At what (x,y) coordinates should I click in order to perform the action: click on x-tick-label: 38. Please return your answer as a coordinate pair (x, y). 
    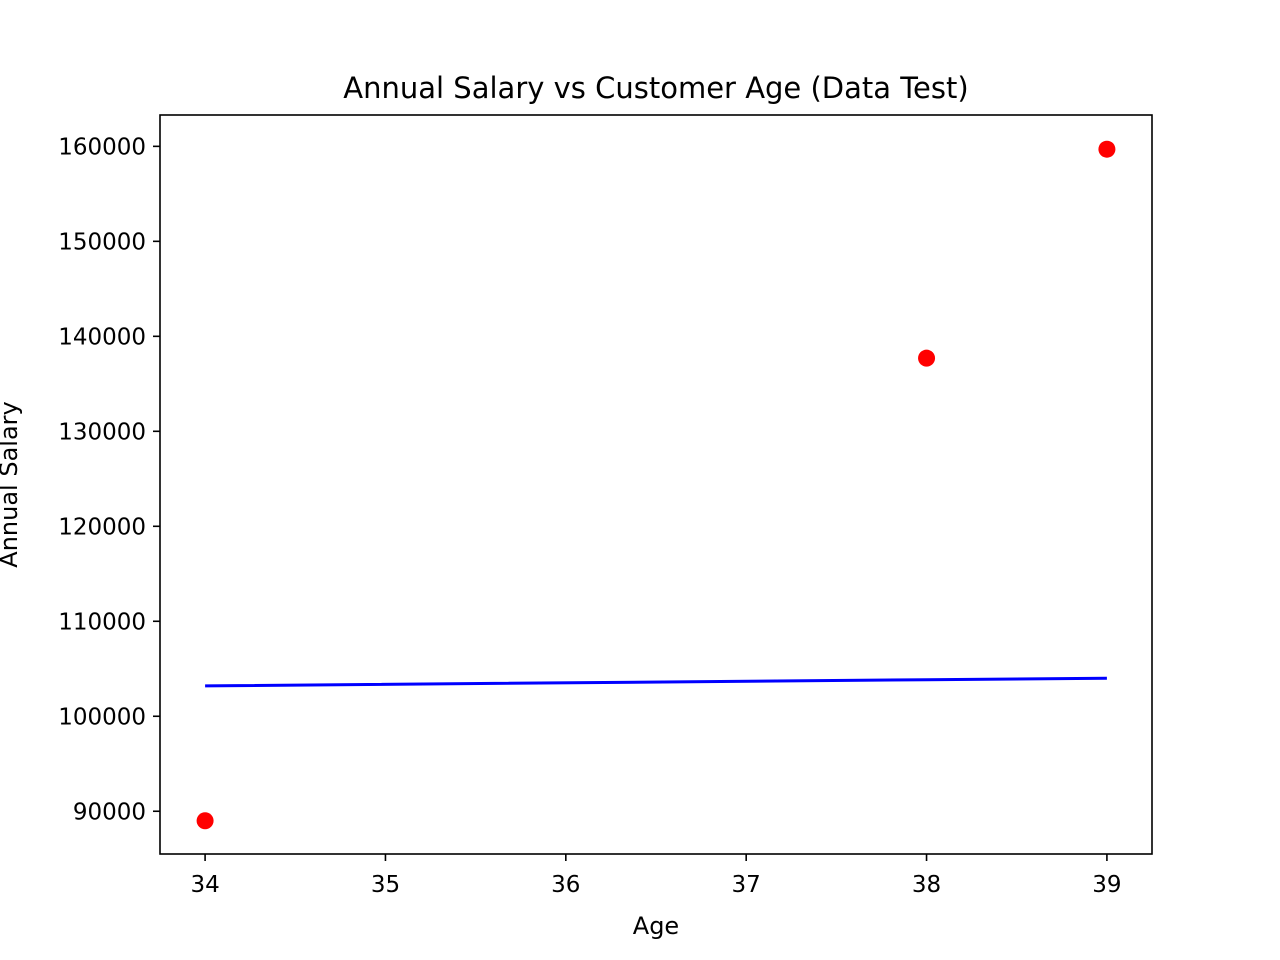
    Looking at the image, I should click on (926, 885).